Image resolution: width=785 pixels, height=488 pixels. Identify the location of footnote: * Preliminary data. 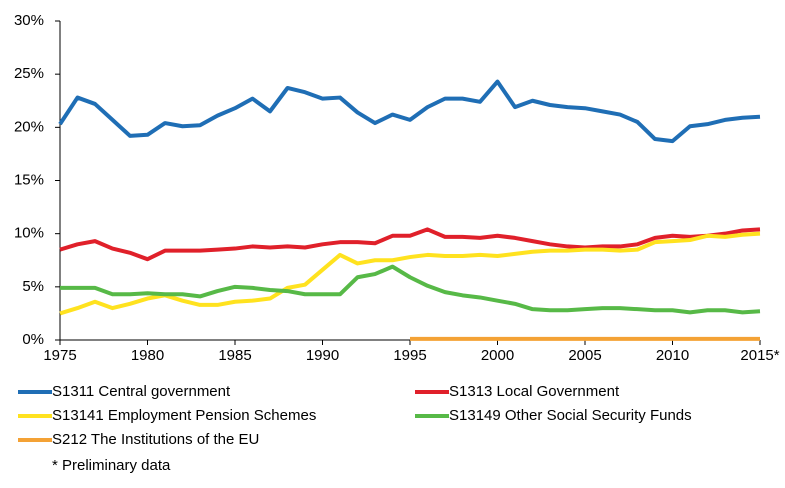
(111, 465).